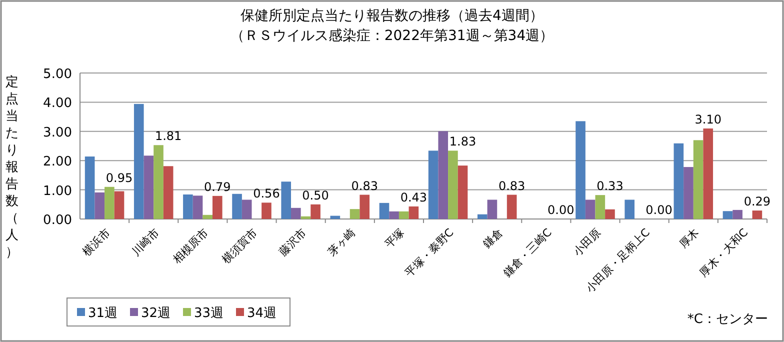 The image size is (784, 342). I want to click on data-label: 0.50, so click(315, 195).